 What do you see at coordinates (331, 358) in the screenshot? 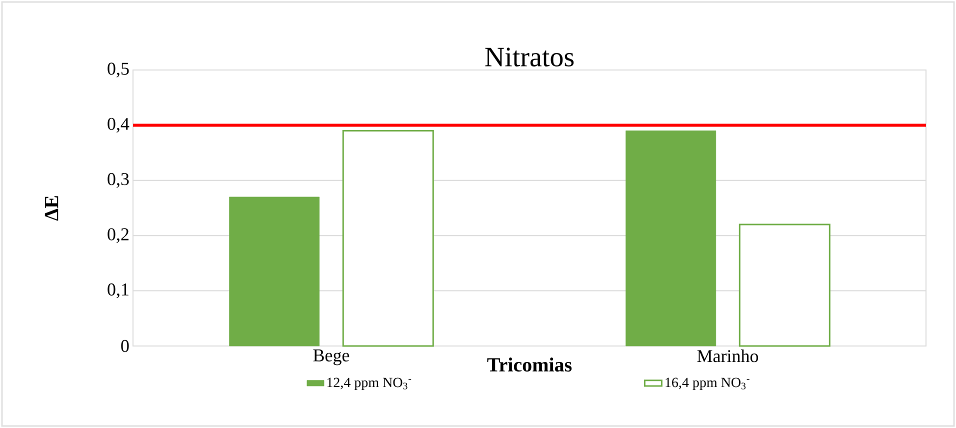
I see `x-tick-label: Bege` at bounding box center [331, 358].